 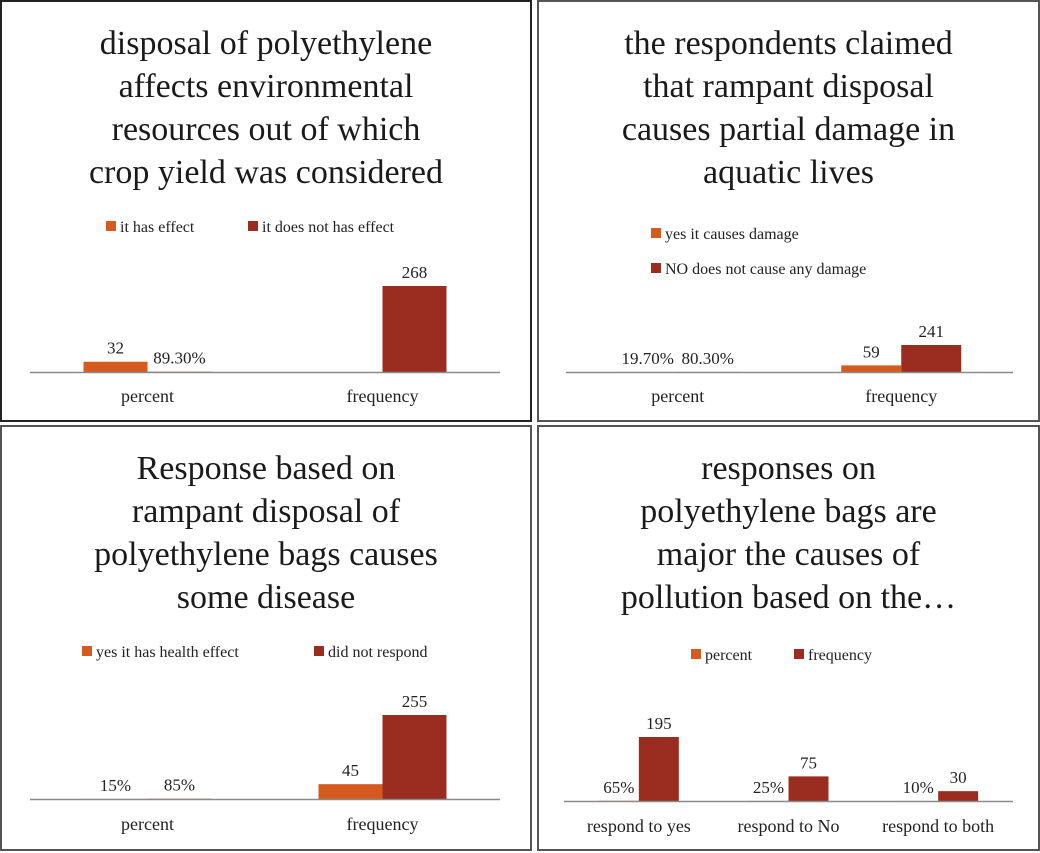 What do you see at coordinates (266, 86) in the screenshot?
I see `chart-title-line: affects environmental` at bounding box center [266, 86].